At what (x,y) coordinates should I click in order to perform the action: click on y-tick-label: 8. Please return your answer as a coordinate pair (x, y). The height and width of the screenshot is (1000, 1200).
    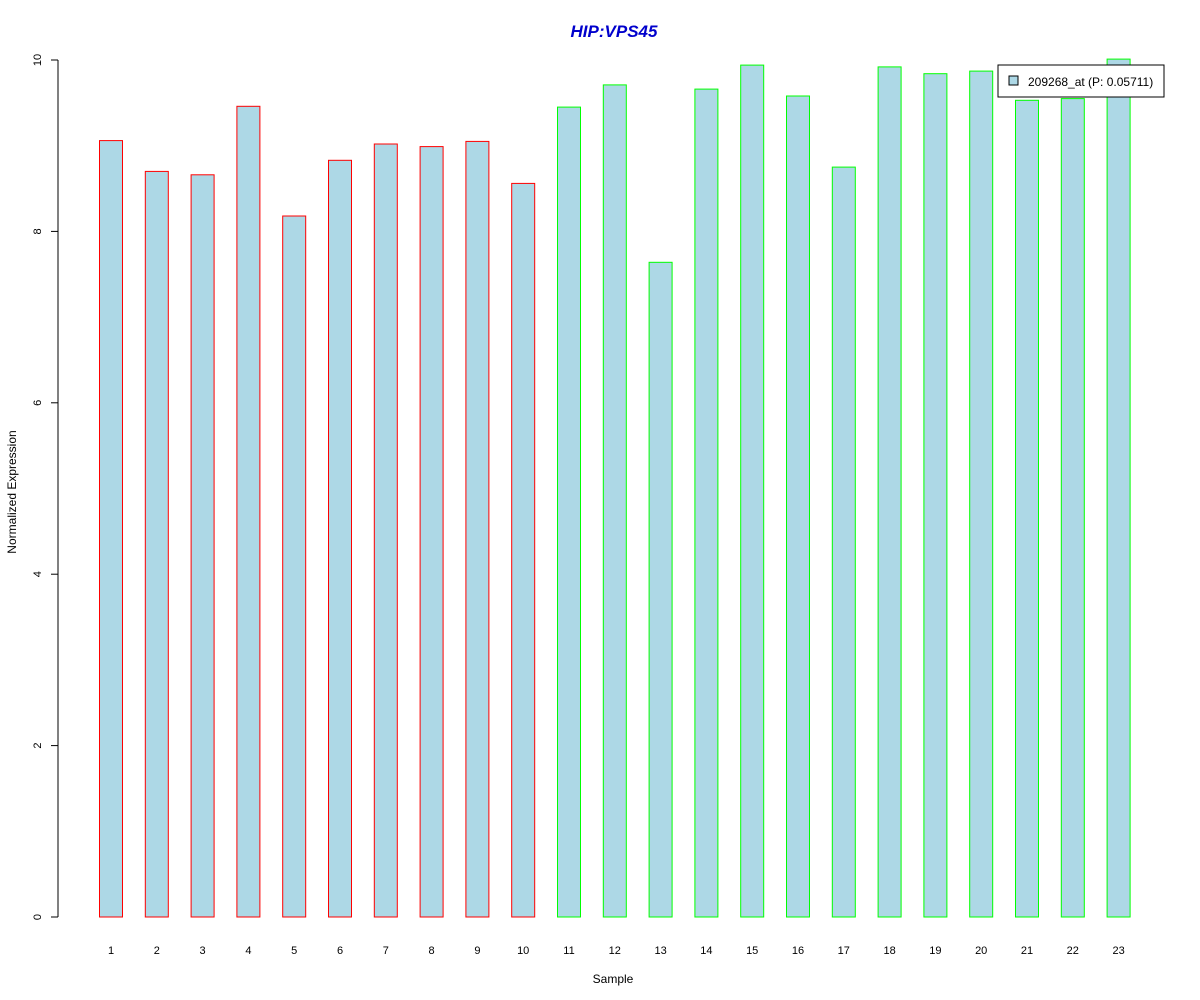
    Looking at the image, I should click on (38, 231).